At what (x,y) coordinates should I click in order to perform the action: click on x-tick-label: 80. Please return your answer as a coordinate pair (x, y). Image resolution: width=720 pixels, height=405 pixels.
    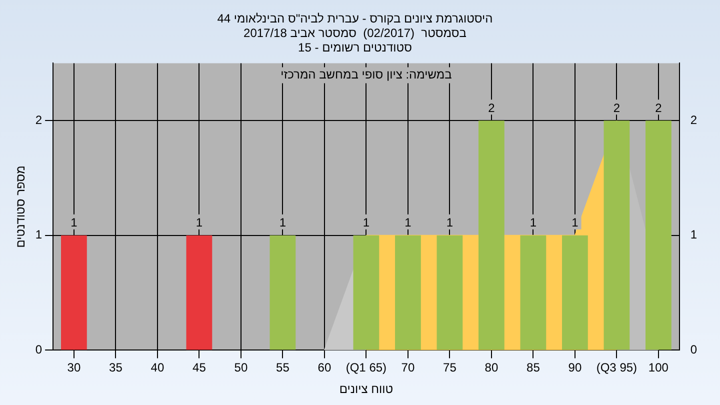
    Looking at the image, I should click on (491, 367).